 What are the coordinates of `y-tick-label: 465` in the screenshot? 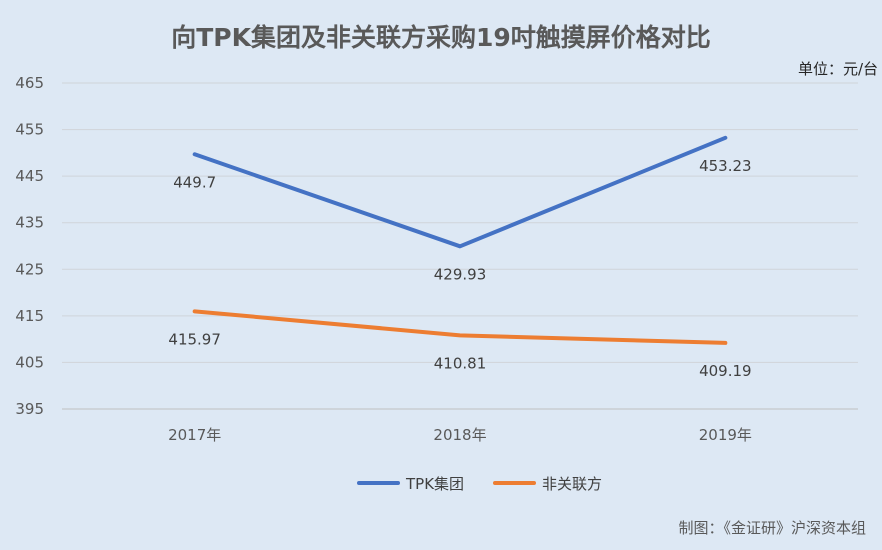 It's located at (29, 83).